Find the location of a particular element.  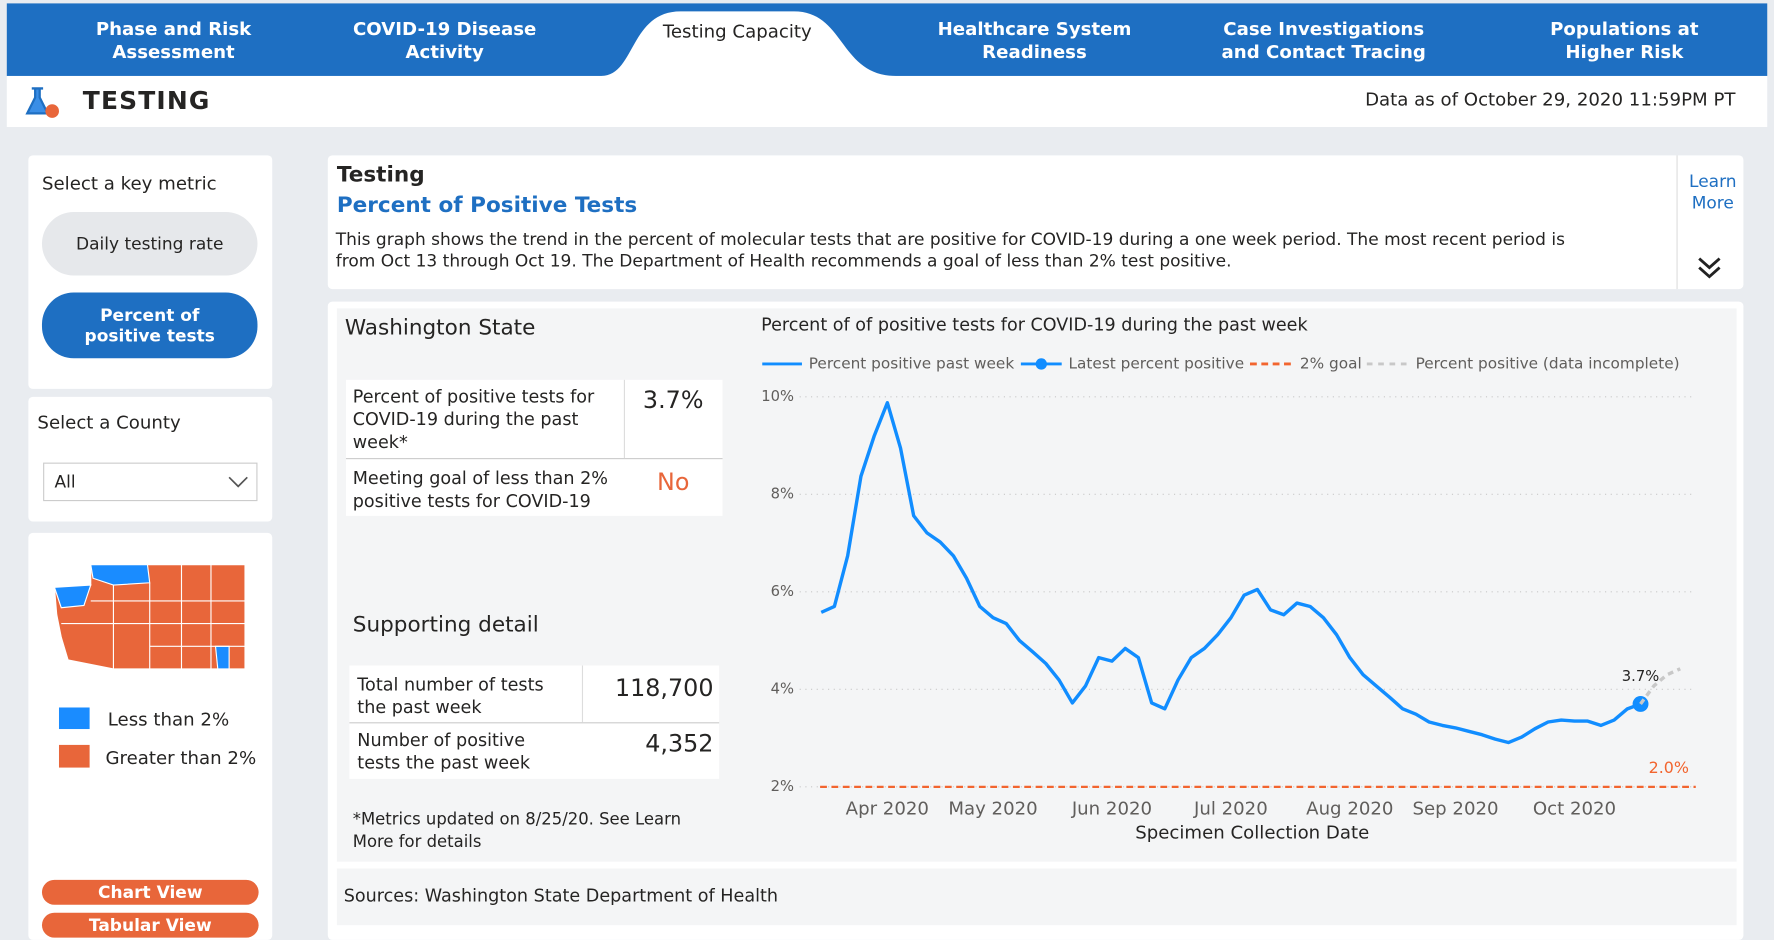

x-tick-label: May 2020 is located at coordinates (992, 809).